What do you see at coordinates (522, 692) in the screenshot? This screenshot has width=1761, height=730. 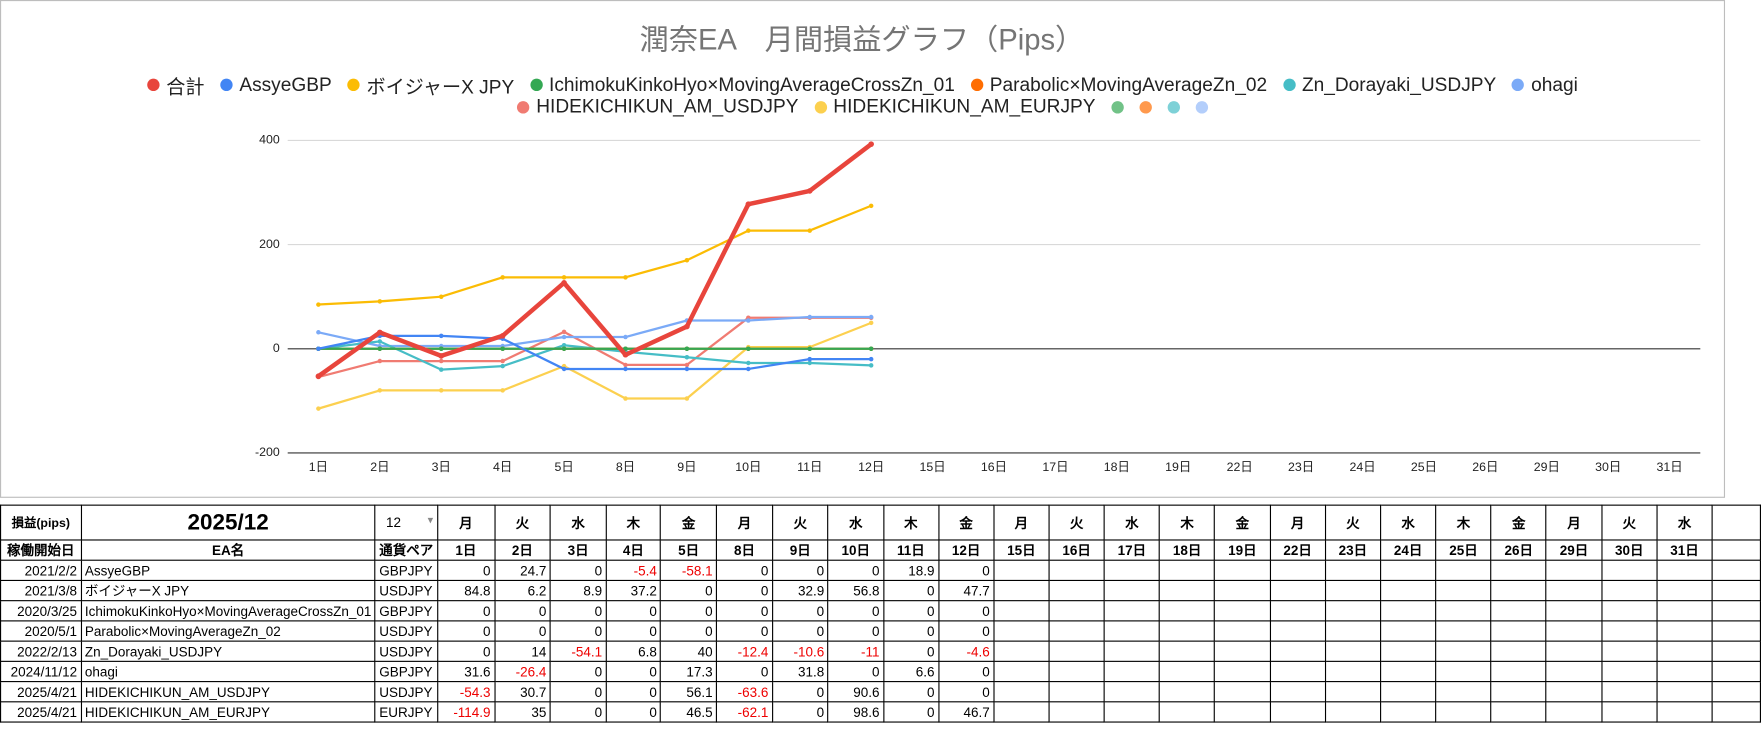 I see `pips-value: 30.7` at bounding box center [522, 692].